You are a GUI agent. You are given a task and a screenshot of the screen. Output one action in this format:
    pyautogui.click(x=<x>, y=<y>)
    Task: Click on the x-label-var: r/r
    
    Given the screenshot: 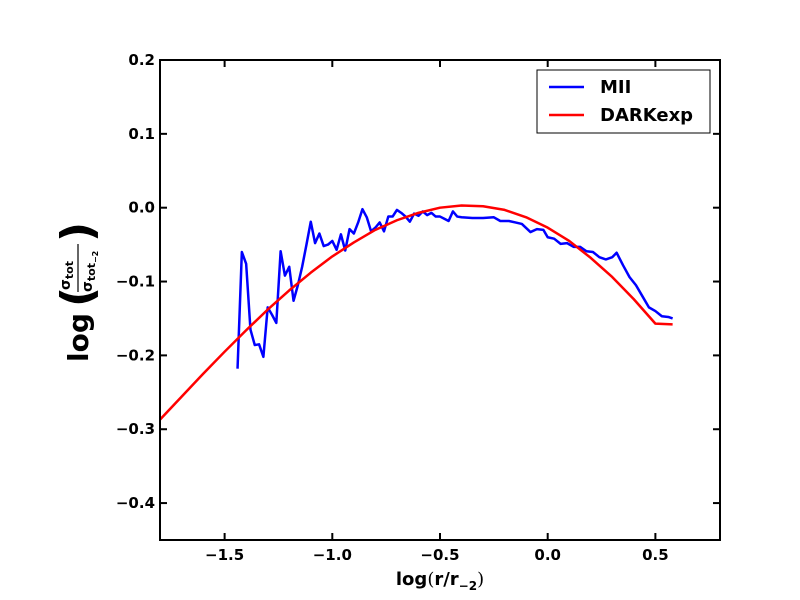 What is the action you would take?
    pyautogui.click(x=446, y=579)
    